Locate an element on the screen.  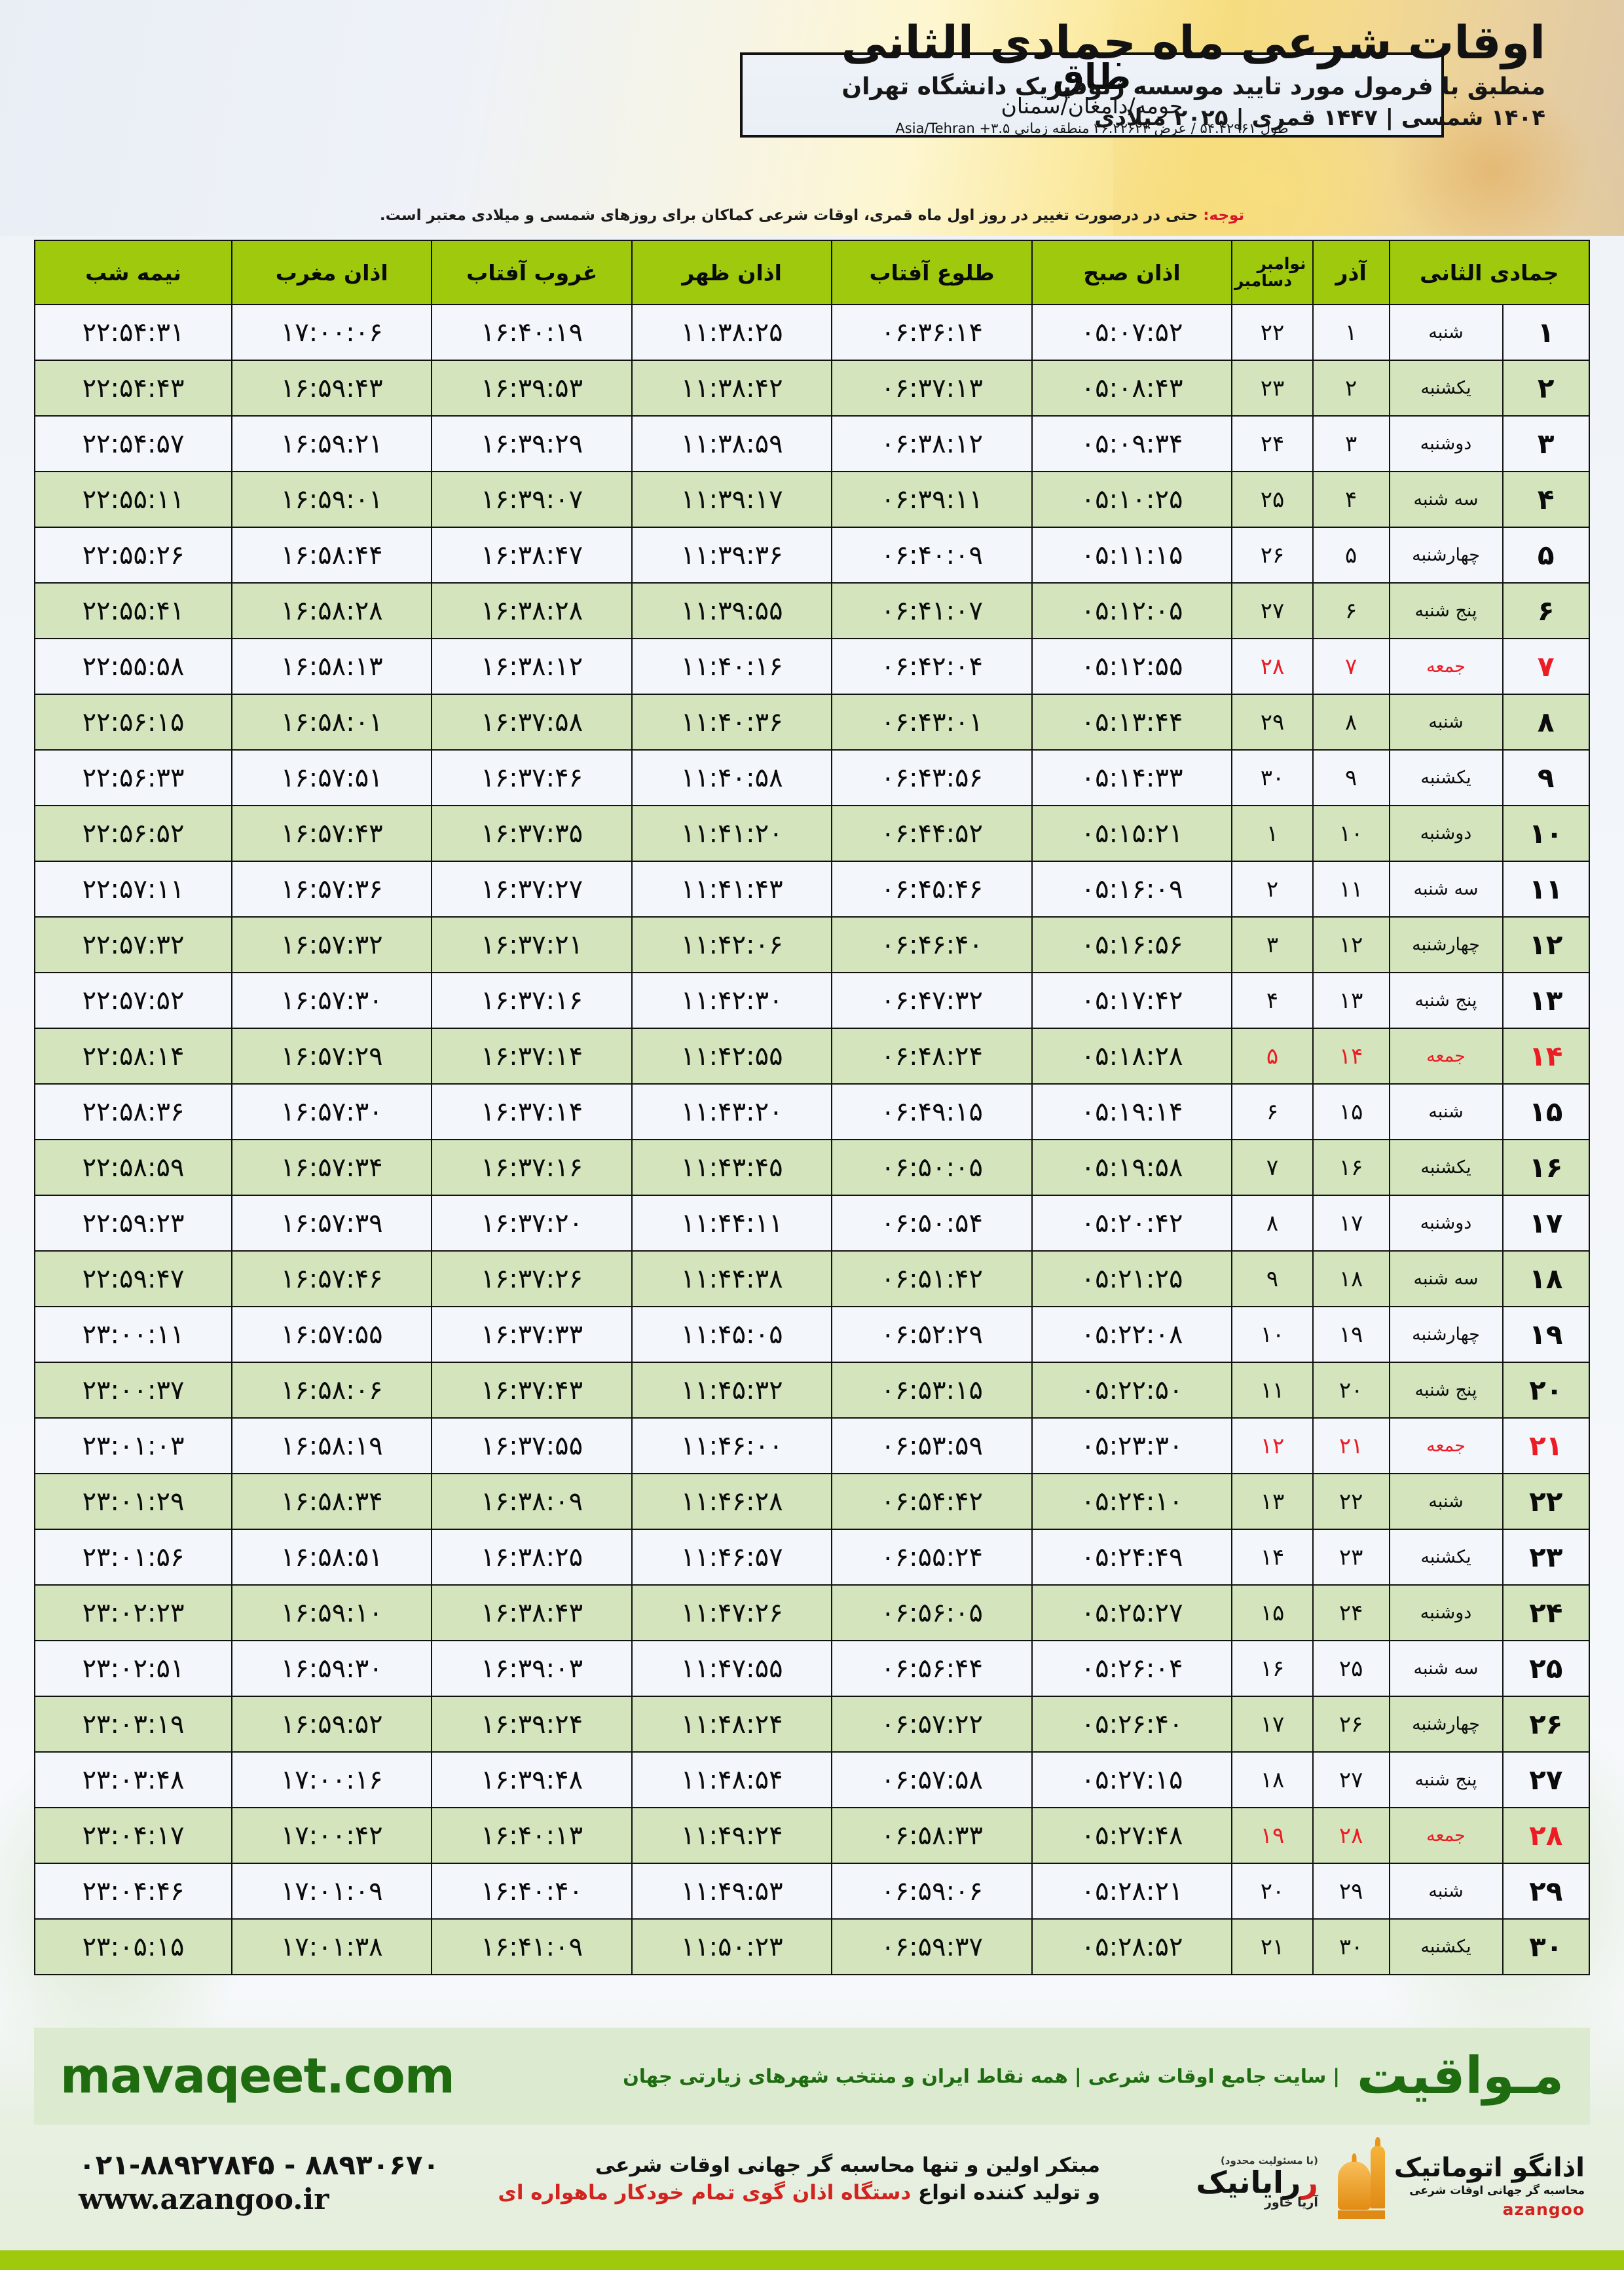
table-cell-sunset: ۱۶:۳۷:۱۴ is located at coordinates (532, 1111).